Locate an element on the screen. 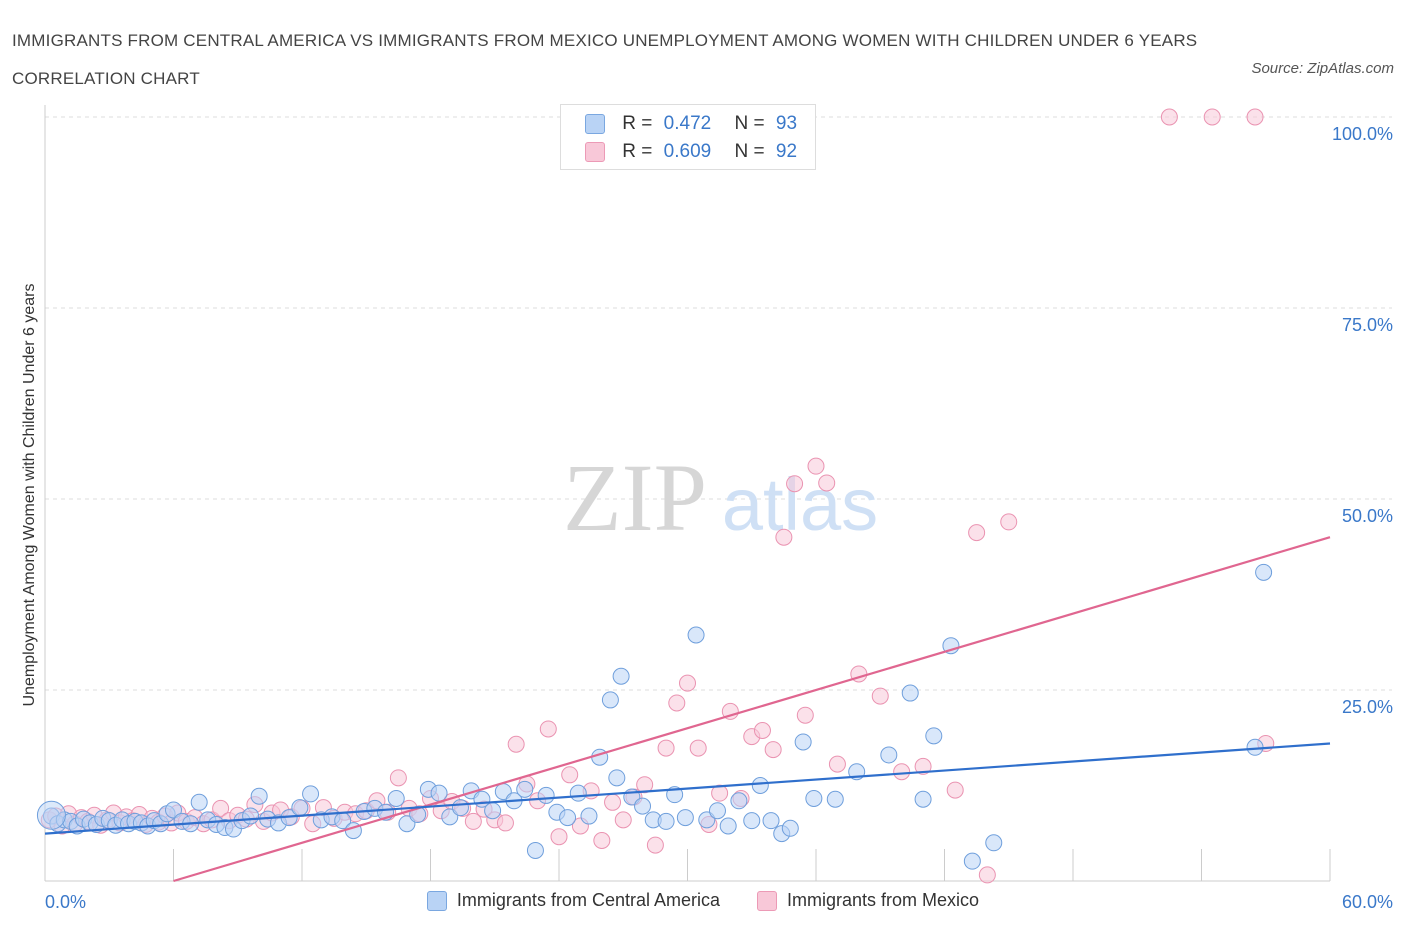 This screenshot has width=1406, height=930. r-value-central-america: 0.472 is located at coordinates (687, 123).